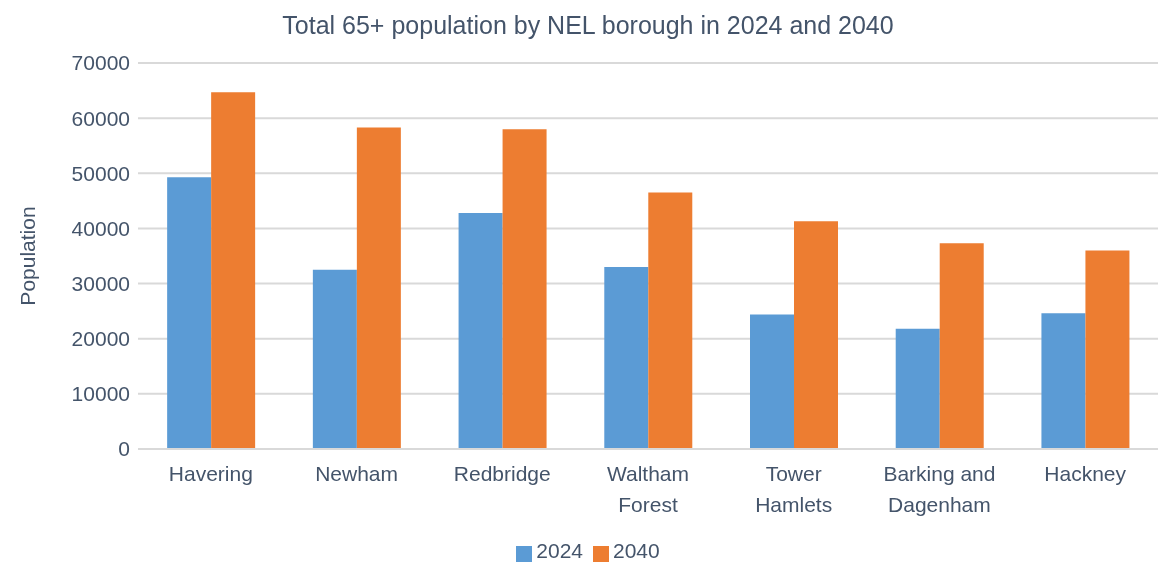 Image resolution: width=1176 pixels, height=577 pixels. I want to click on y-axis-title: Population, so click(28, 256).